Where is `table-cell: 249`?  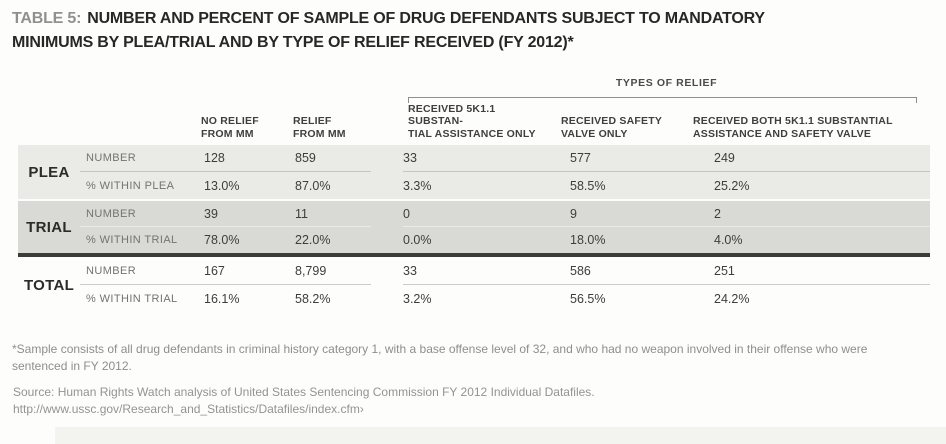 table-cell: 249 is located at coordinates (811, 158).